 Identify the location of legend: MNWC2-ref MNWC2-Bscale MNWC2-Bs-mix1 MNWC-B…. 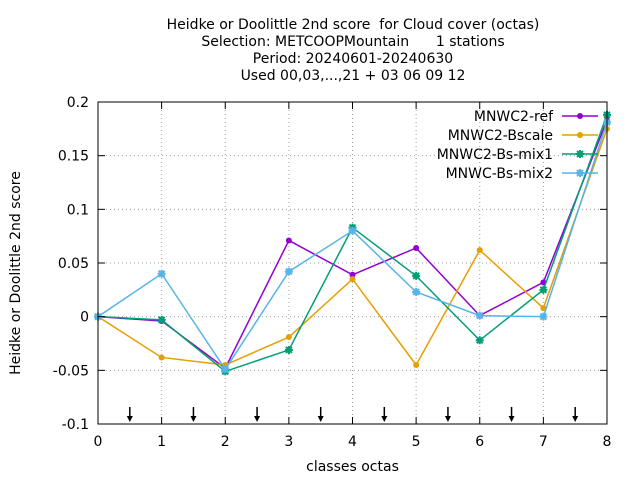
(517, 145).